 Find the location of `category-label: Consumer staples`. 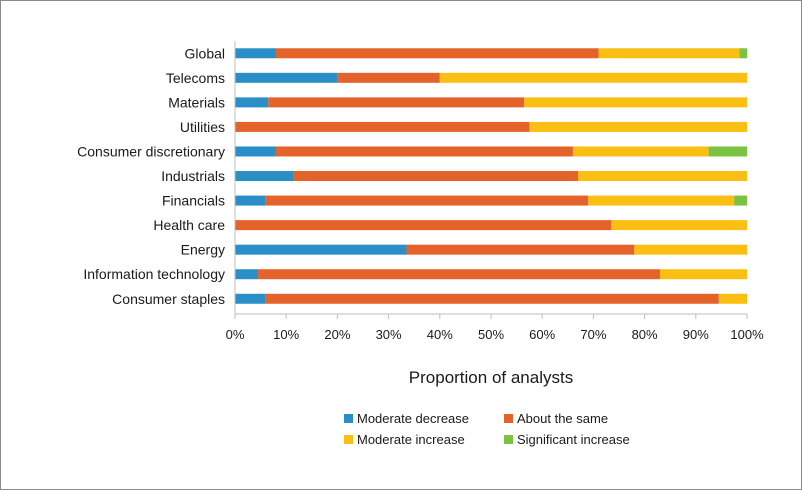

category-label: Consumer staples is located at coordinates (168, 299).